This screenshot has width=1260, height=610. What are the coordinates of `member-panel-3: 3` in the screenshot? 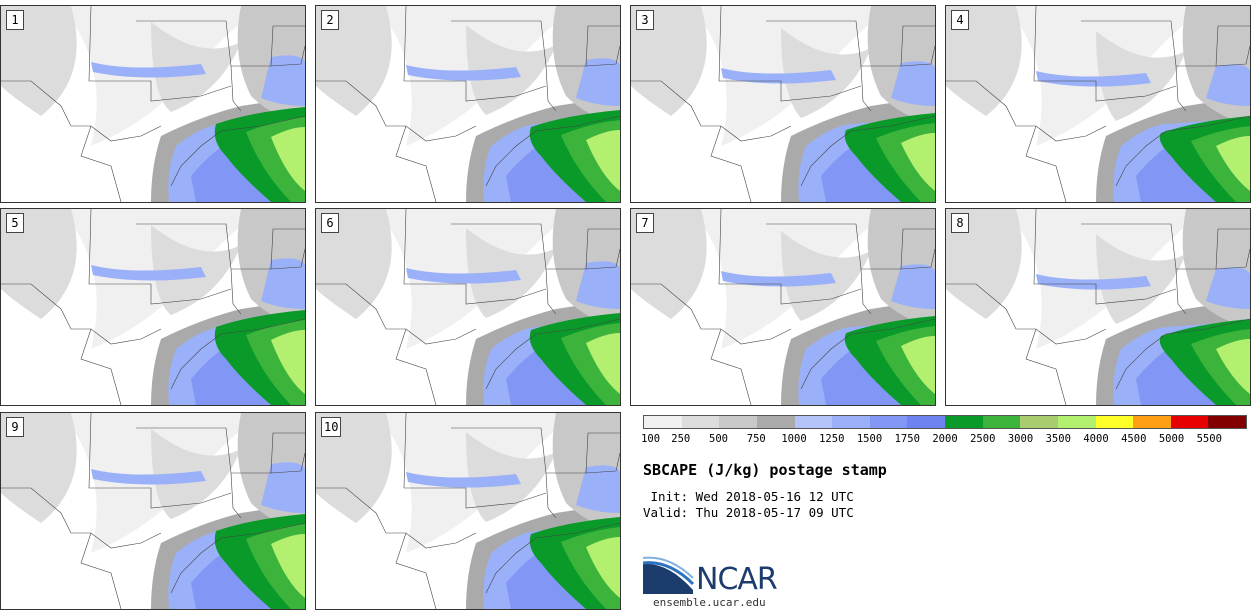 It's located at (783, 104).